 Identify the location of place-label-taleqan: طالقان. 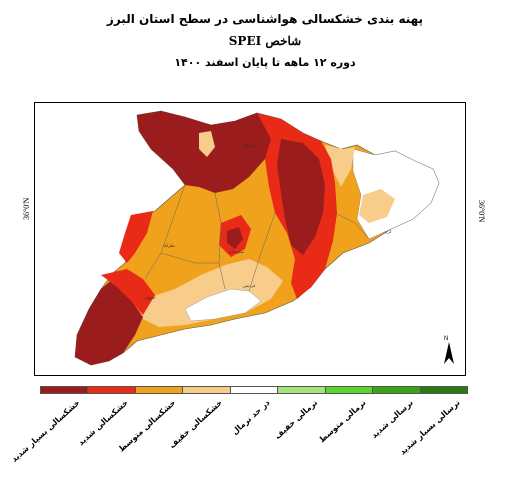
(249, 145).